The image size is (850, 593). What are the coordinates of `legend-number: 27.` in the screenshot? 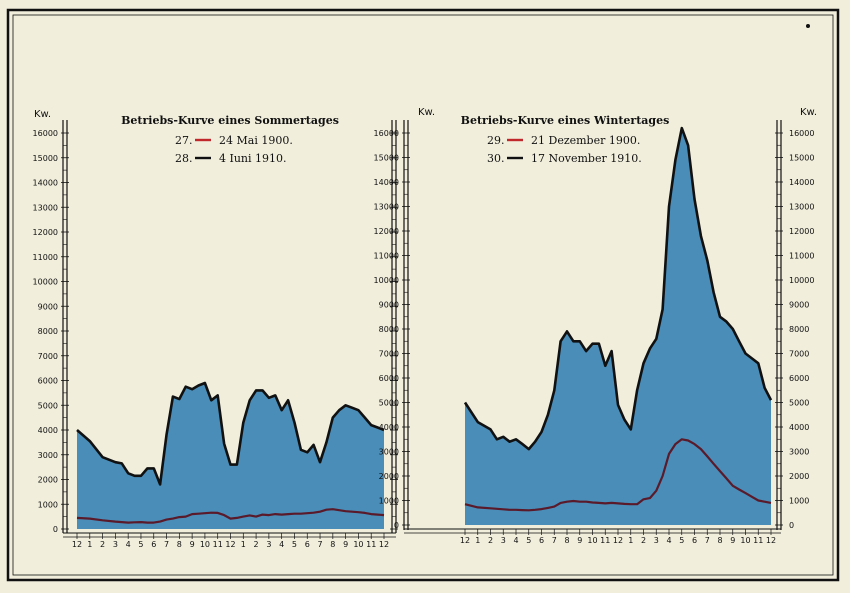 It's located at (184, 140).